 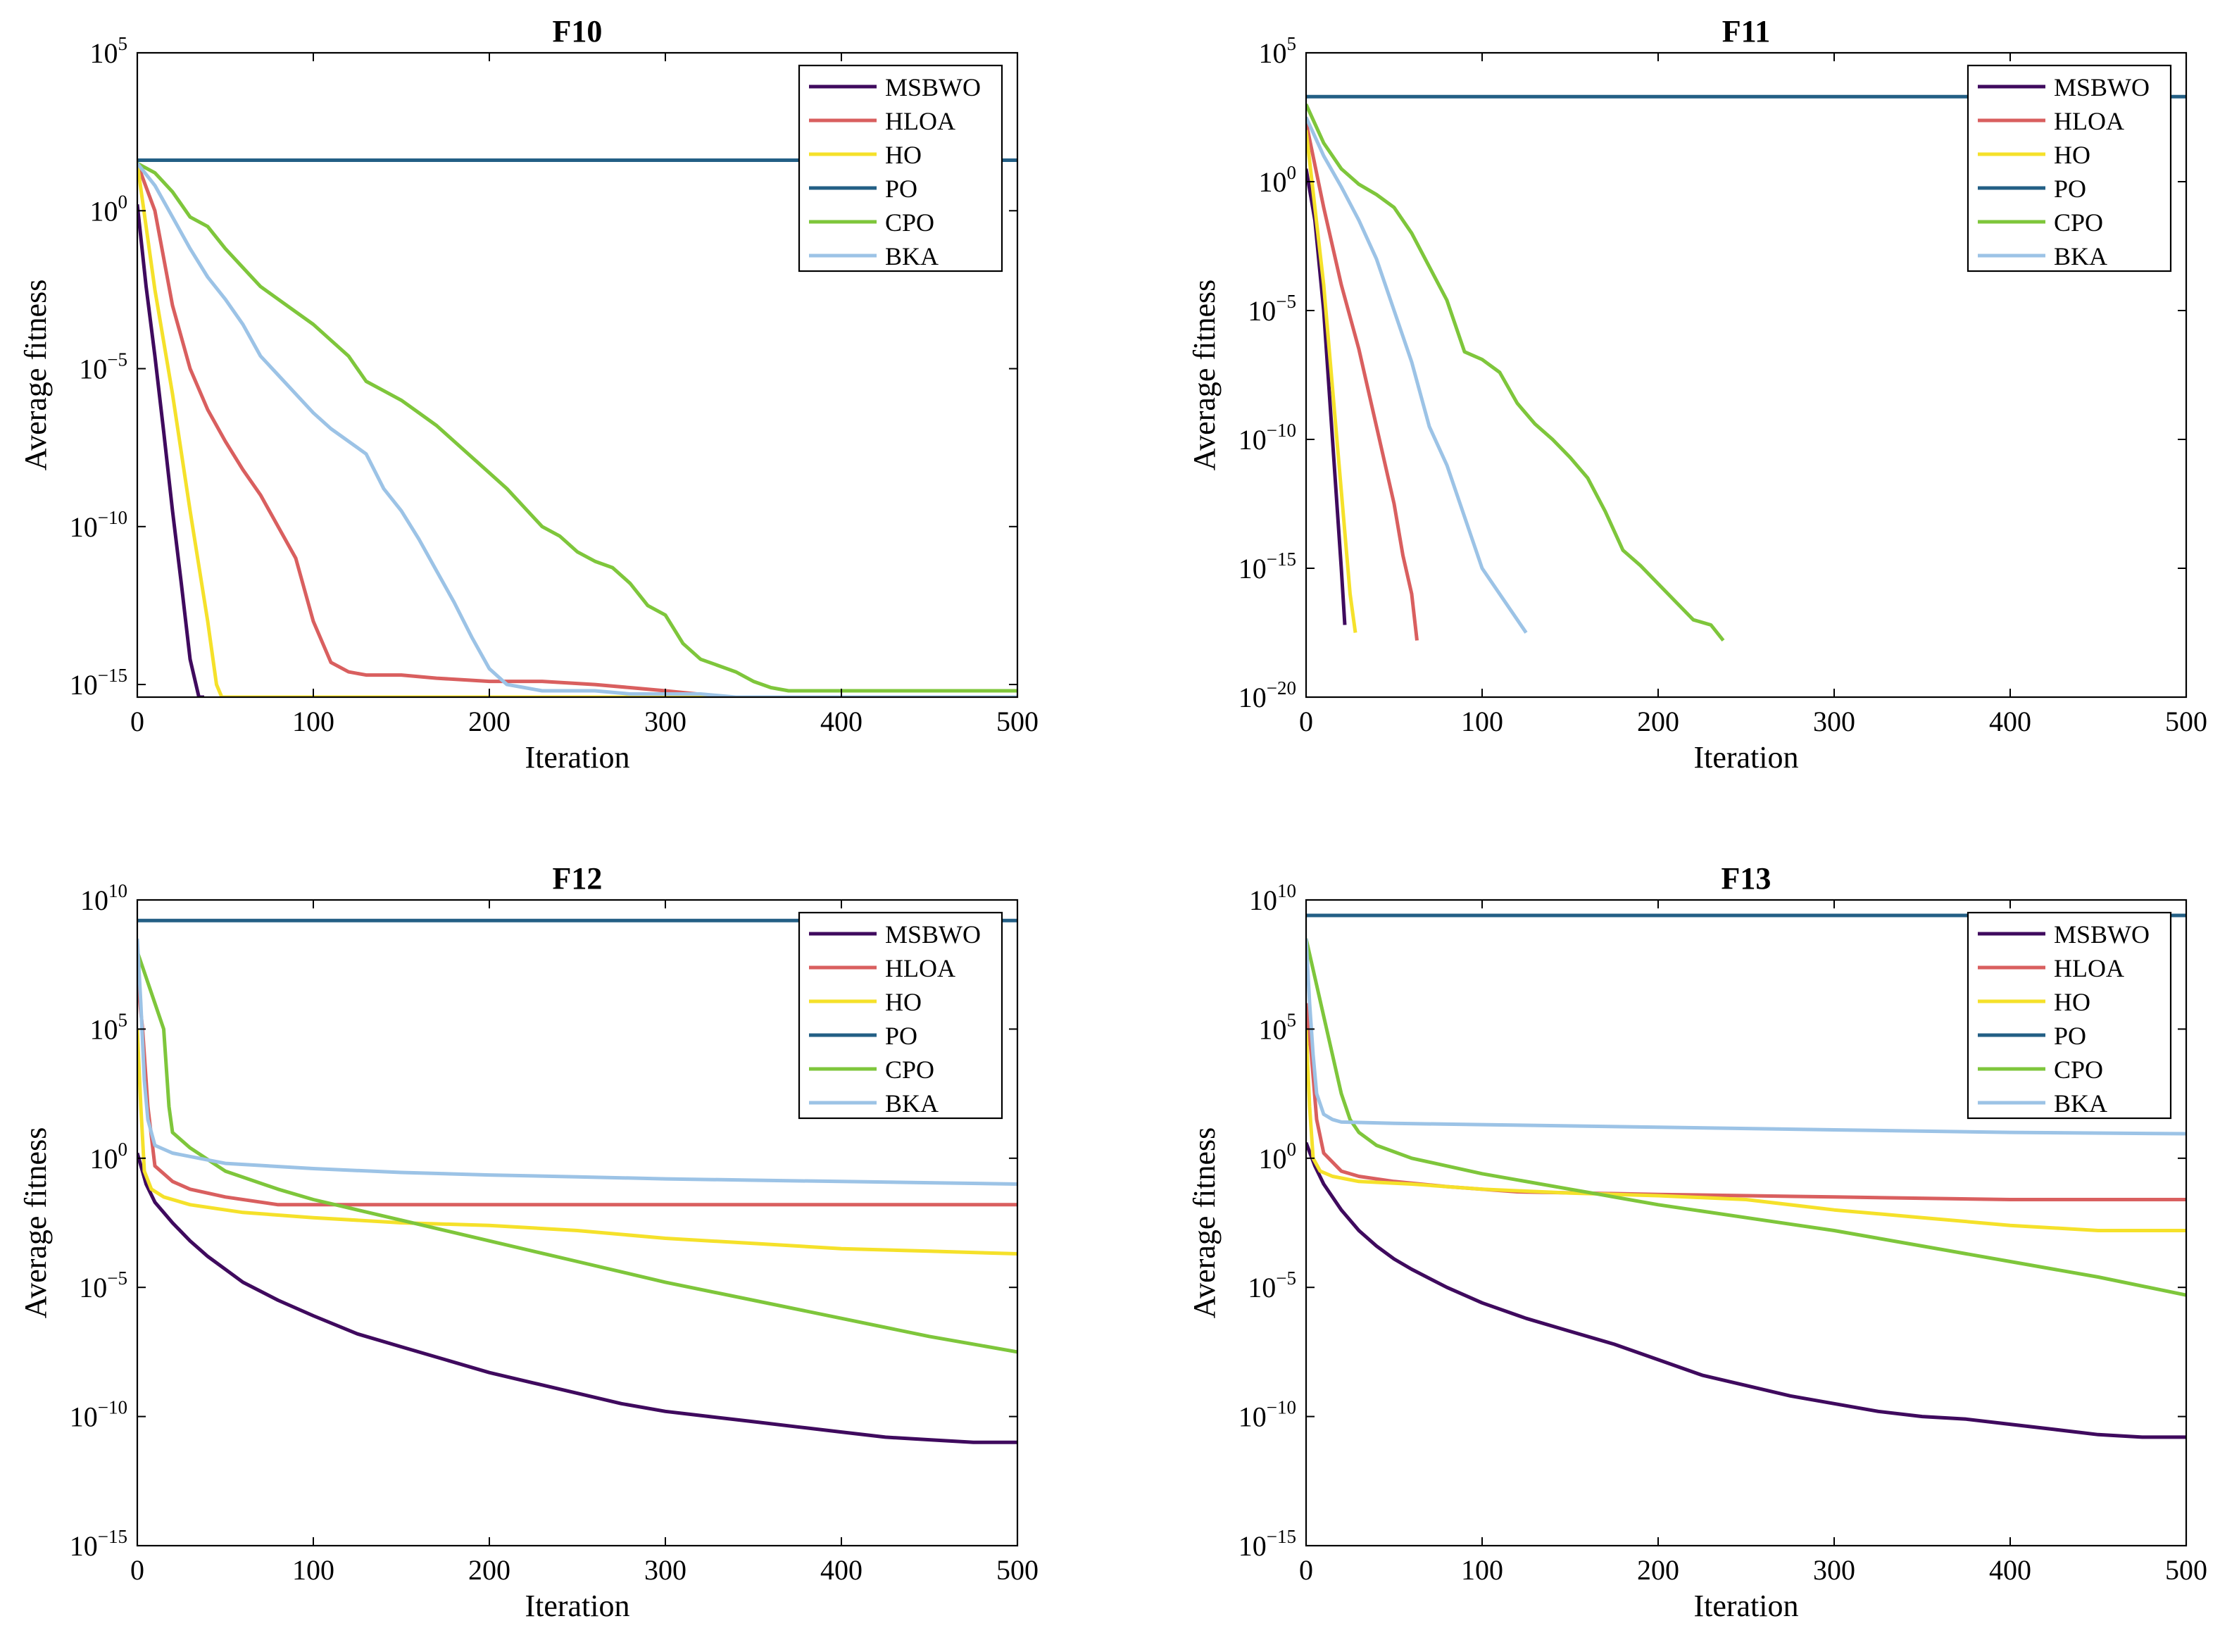 What do you see at coordinates (578, 878) in the screenshot?
I see `chart-title: F12` at bounding box center [578, 878].